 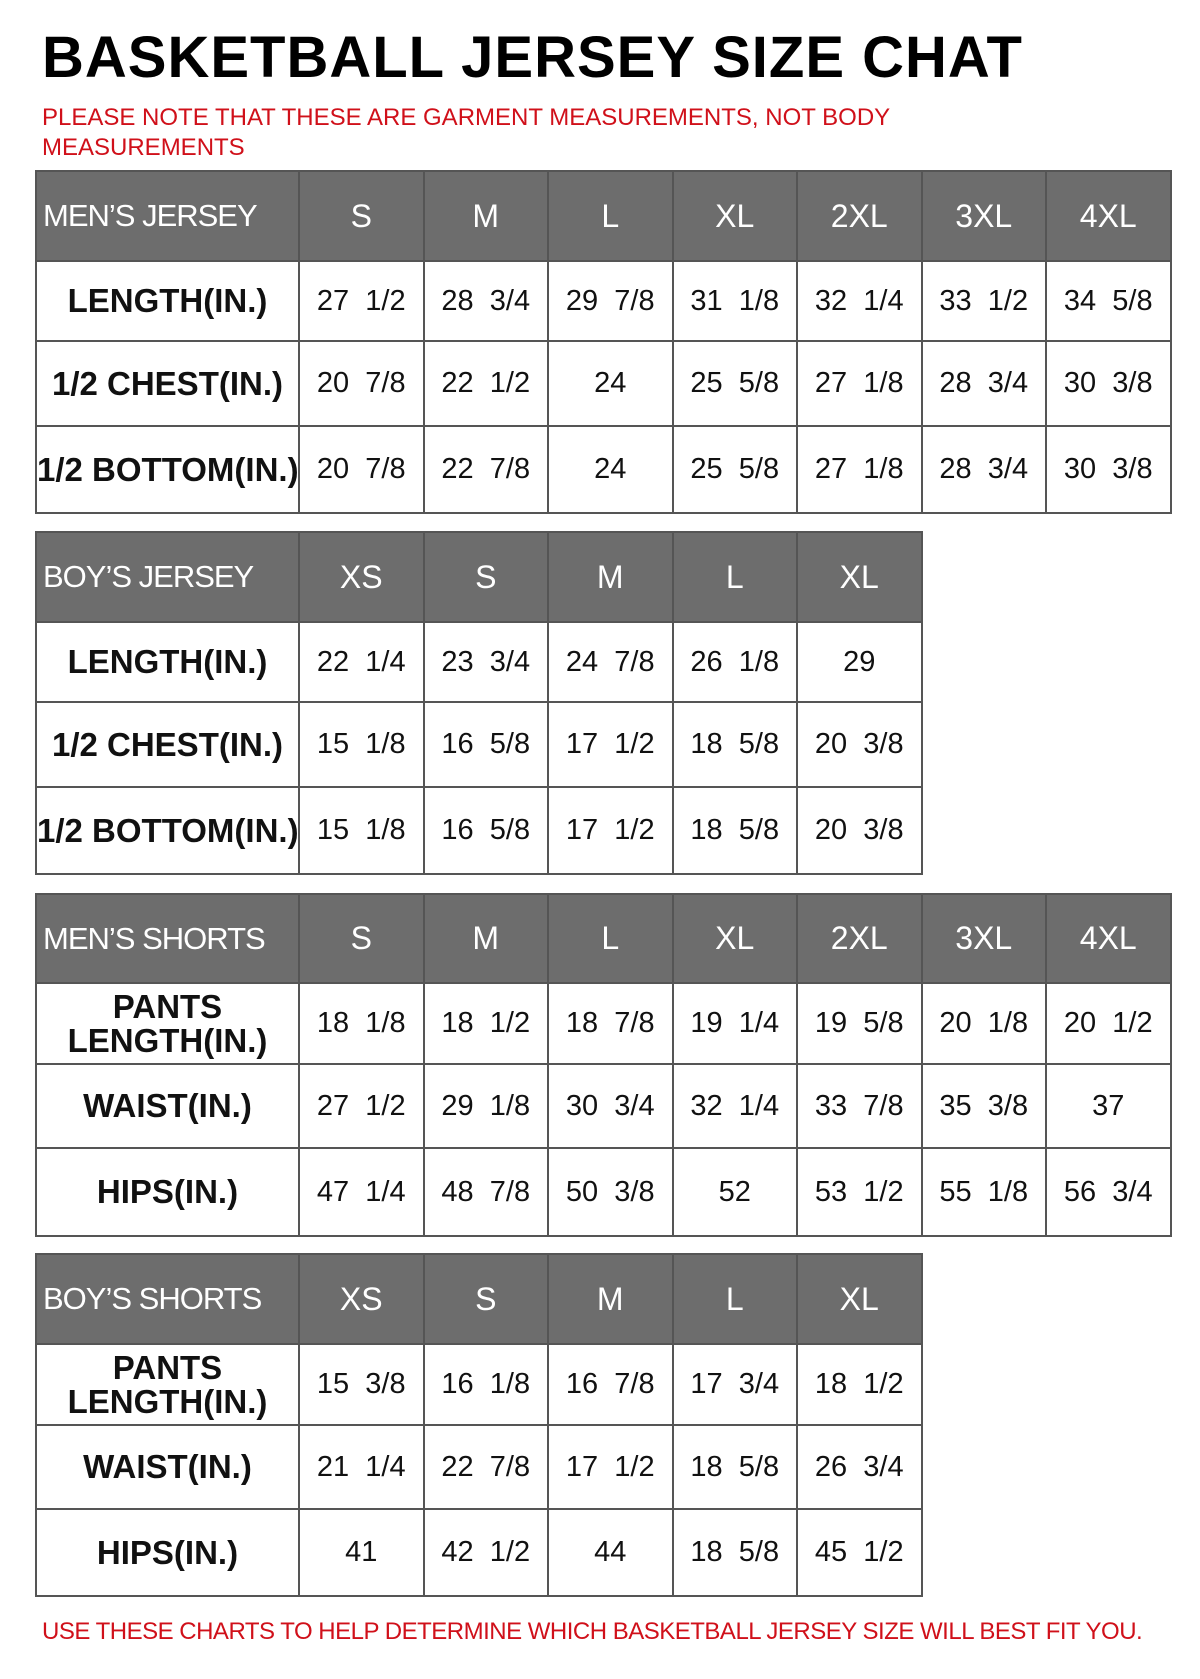 What do you see at coordinates (610, 469) in the screenshot?
I see `measurement-cell: 24` at bounding box center [610, 469].